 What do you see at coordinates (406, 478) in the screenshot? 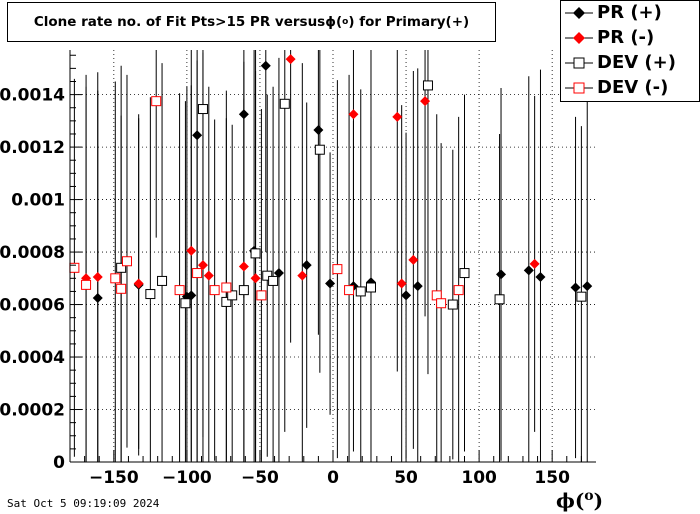
I see `x-tick-label: 50` at bounding box center [406, 478].